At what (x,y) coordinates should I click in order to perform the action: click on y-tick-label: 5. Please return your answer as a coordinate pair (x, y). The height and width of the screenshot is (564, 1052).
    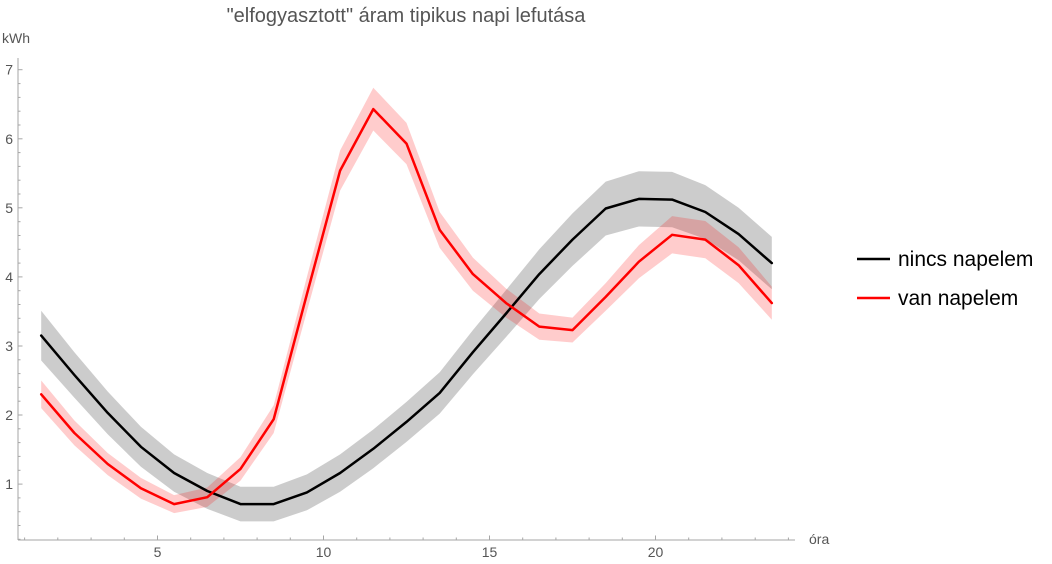
    Looking at the image, I should click on (9, 208).